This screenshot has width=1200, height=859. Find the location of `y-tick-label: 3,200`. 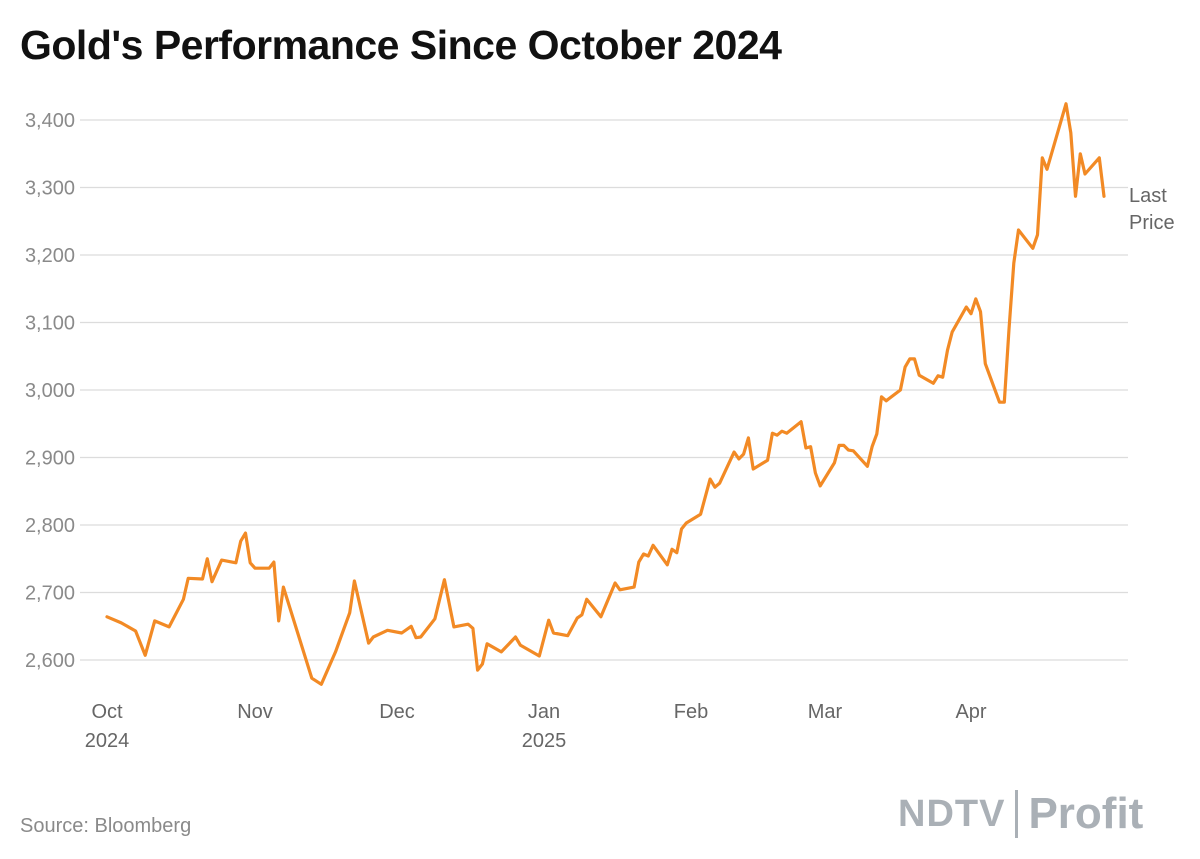

y-tick-label: 3,200 is located at coordinates (50, 256).